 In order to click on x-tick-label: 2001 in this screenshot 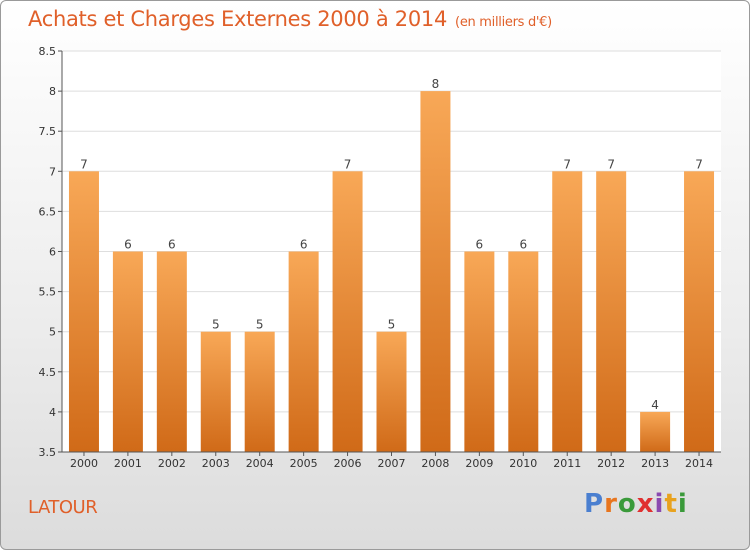, I will do `click(128, 463)`.